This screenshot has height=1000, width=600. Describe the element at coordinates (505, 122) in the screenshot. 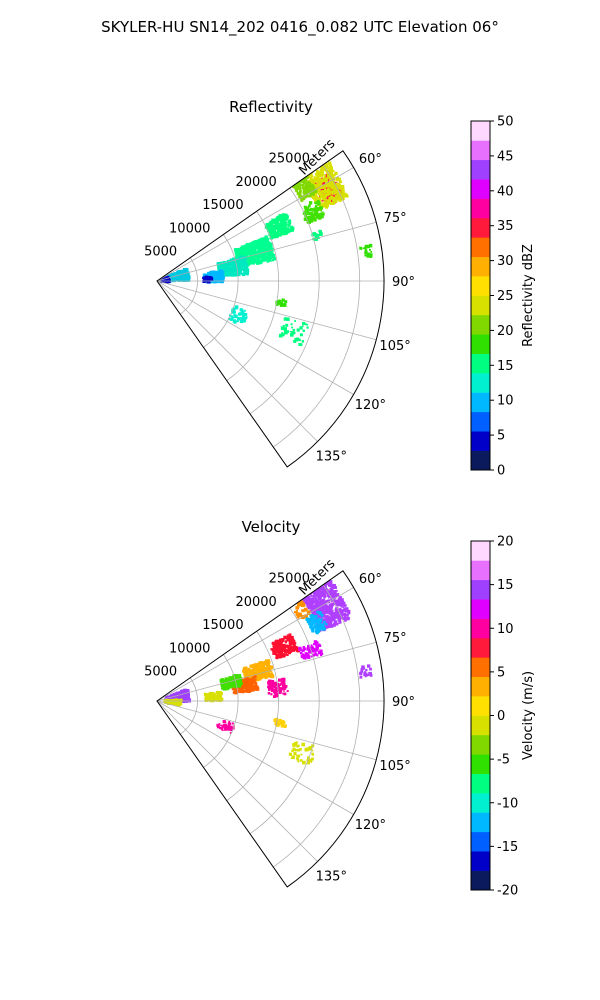

I see `colorbar-tick-label: 50` at that location.